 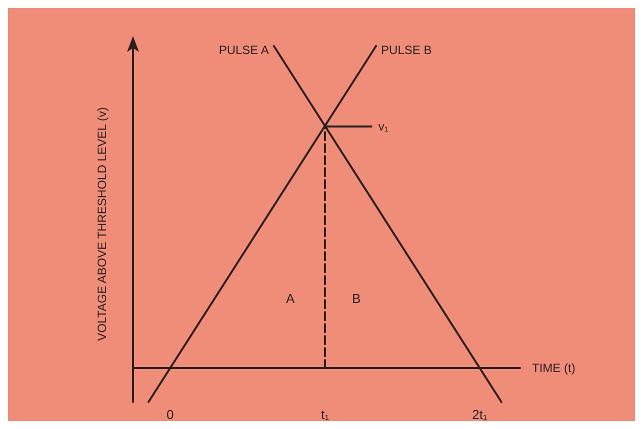 What do you see at coordinates (406, 50) in the screenshot?
I see `series-label: PULSE B` at bounding box center [406, 50].